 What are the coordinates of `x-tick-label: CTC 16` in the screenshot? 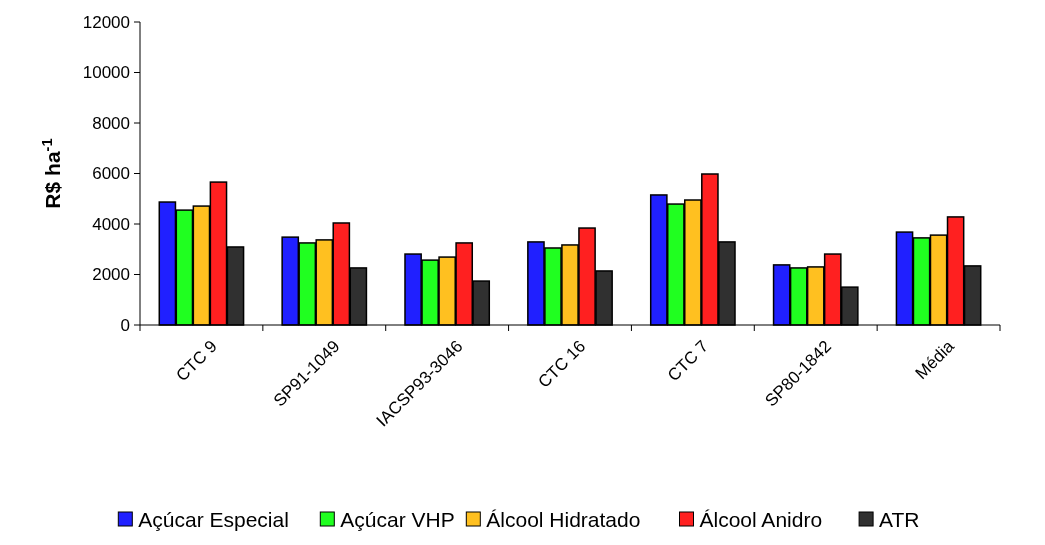 It's located at (562, 364).